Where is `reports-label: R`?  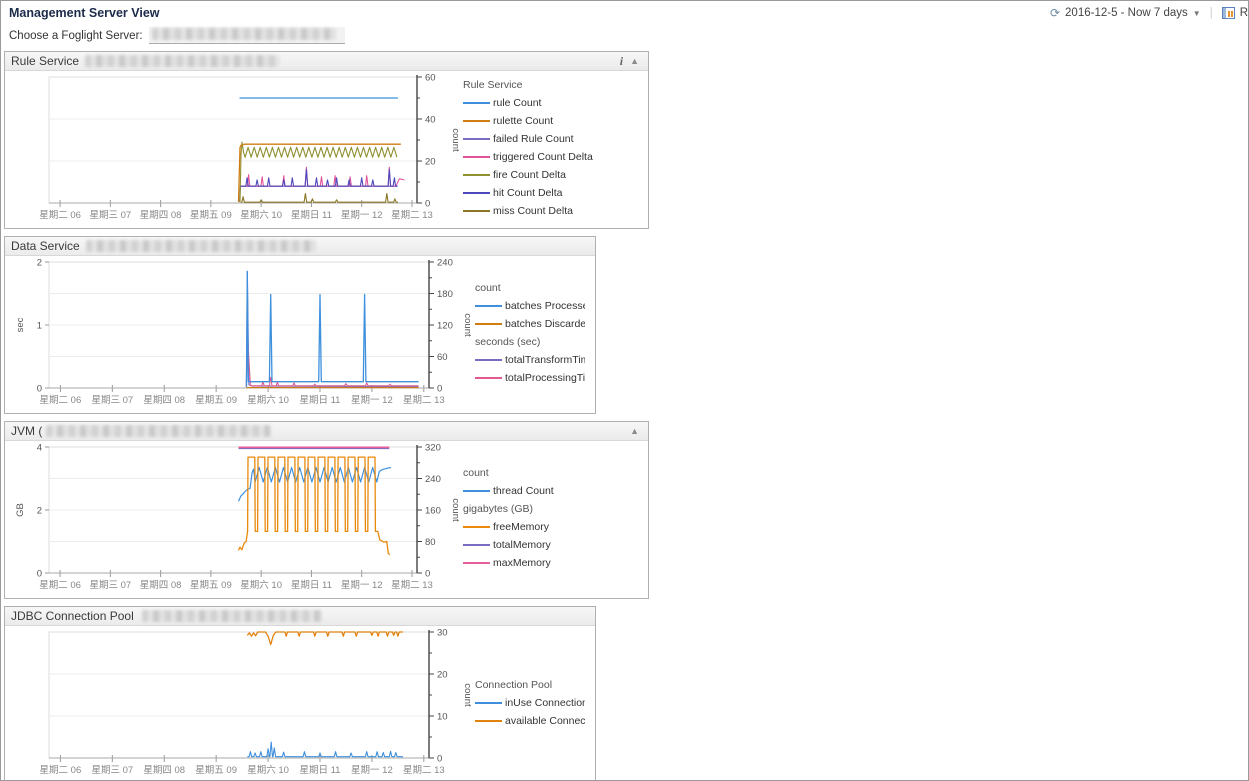
reports-label: R is located at coordinates (1243, 13).